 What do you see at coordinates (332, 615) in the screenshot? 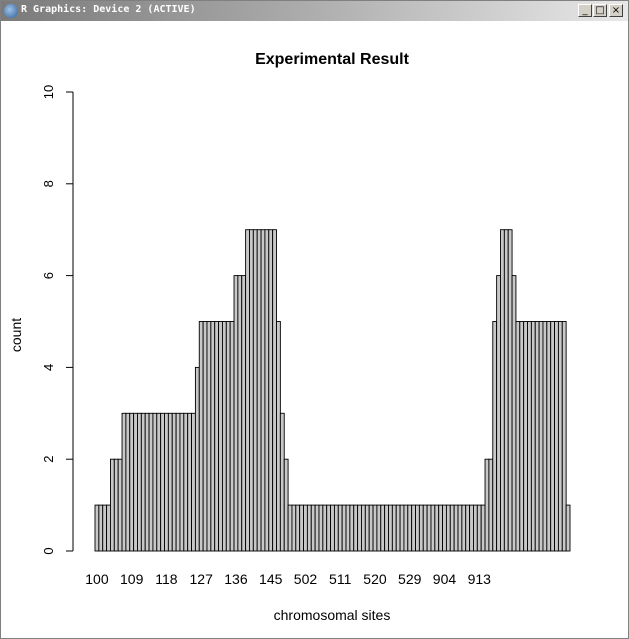
I see `x-axis-label: chromosomal sites` at bounding box center [332, 615].